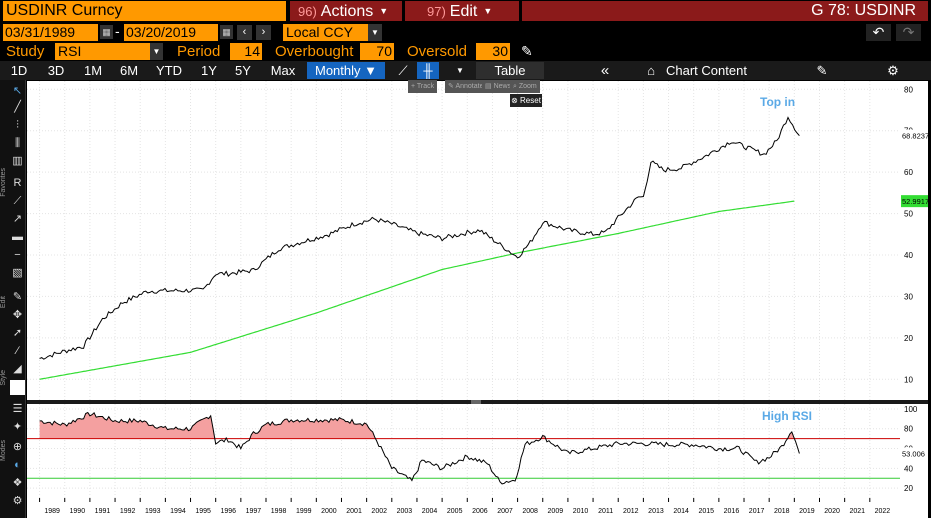 The image size is (931, 518). I want to click on x-tick-label: 2002, so click(379, 511).